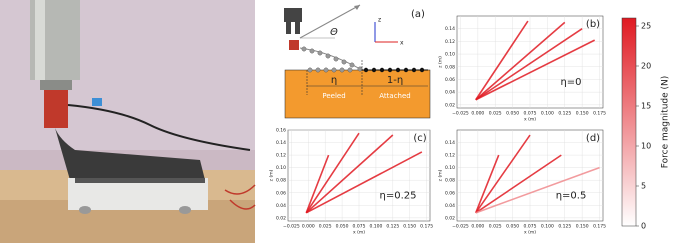 This screenshot has height=243, width=676. I want to click on panel-label: (c), so click(419, 138).